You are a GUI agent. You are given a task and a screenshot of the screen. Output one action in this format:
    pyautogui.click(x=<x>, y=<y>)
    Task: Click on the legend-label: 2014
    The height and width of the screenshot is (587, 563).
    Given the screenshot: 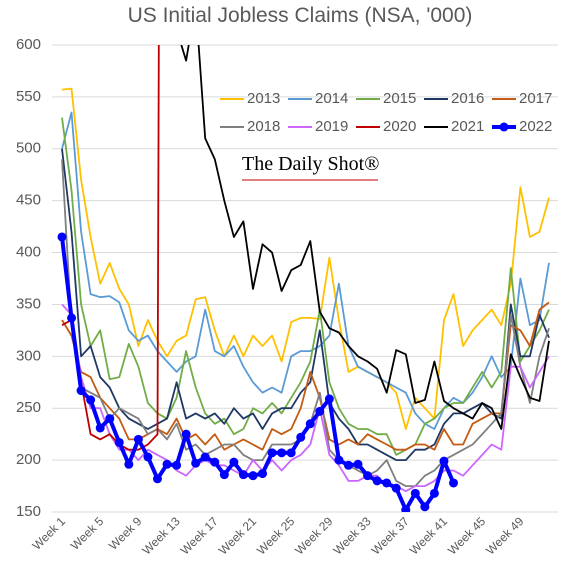 What is the action you would take?
    pyautogui.click(x=331, y=98)
    